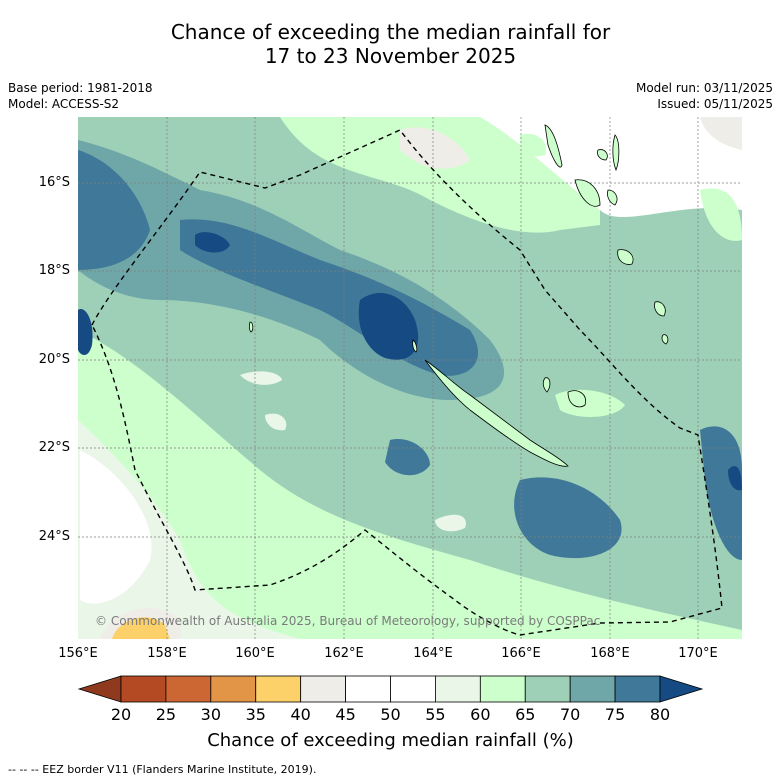 The image size is (781, 781). What do you see at coordinates (602, 155) in the screenshot?
I see `vanuatu-island-a` at bounding box center [602, 155].